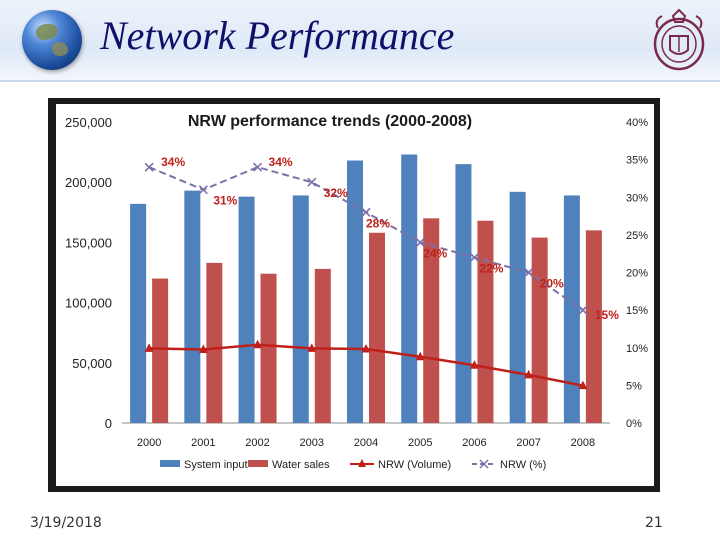 This screenshot has height=540, width=720. What do you see at coordinates (108, 423) in the screenshot?
I see `y-left-tick-label: 0` at bounding box center [108, 423].